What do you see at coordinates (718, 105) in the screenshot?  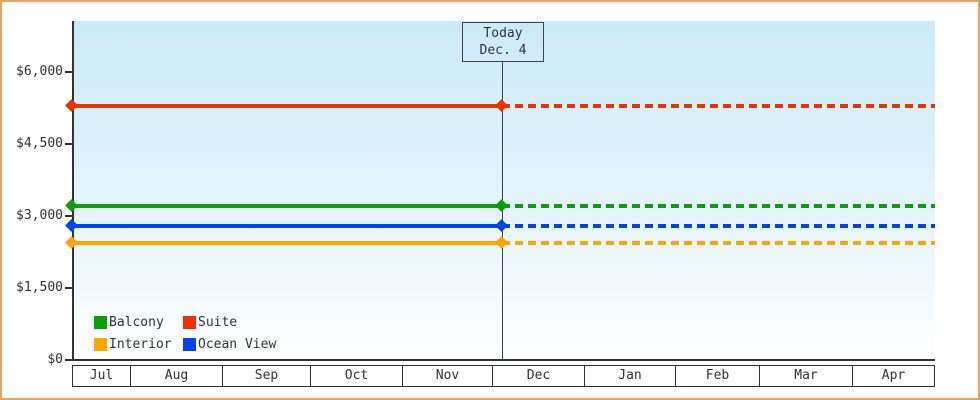 I see `price-line-suite-projection` at bounding box center [718, 105].